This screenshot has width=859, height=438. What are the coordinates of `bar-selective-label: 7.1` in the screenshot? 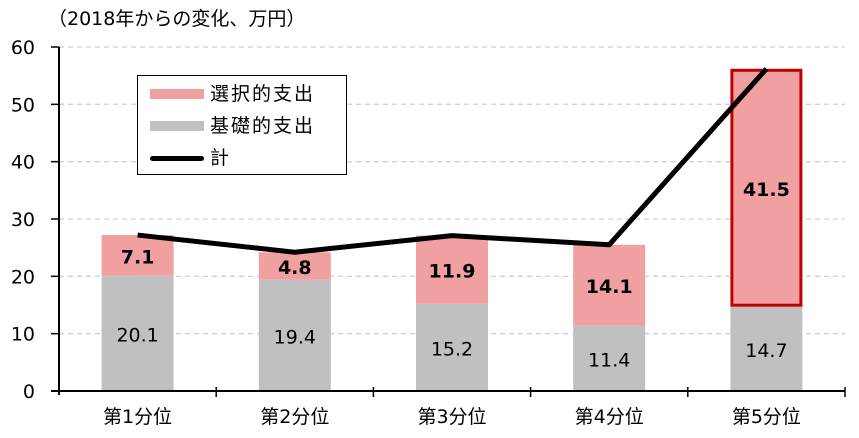 It's located at (138, 257).